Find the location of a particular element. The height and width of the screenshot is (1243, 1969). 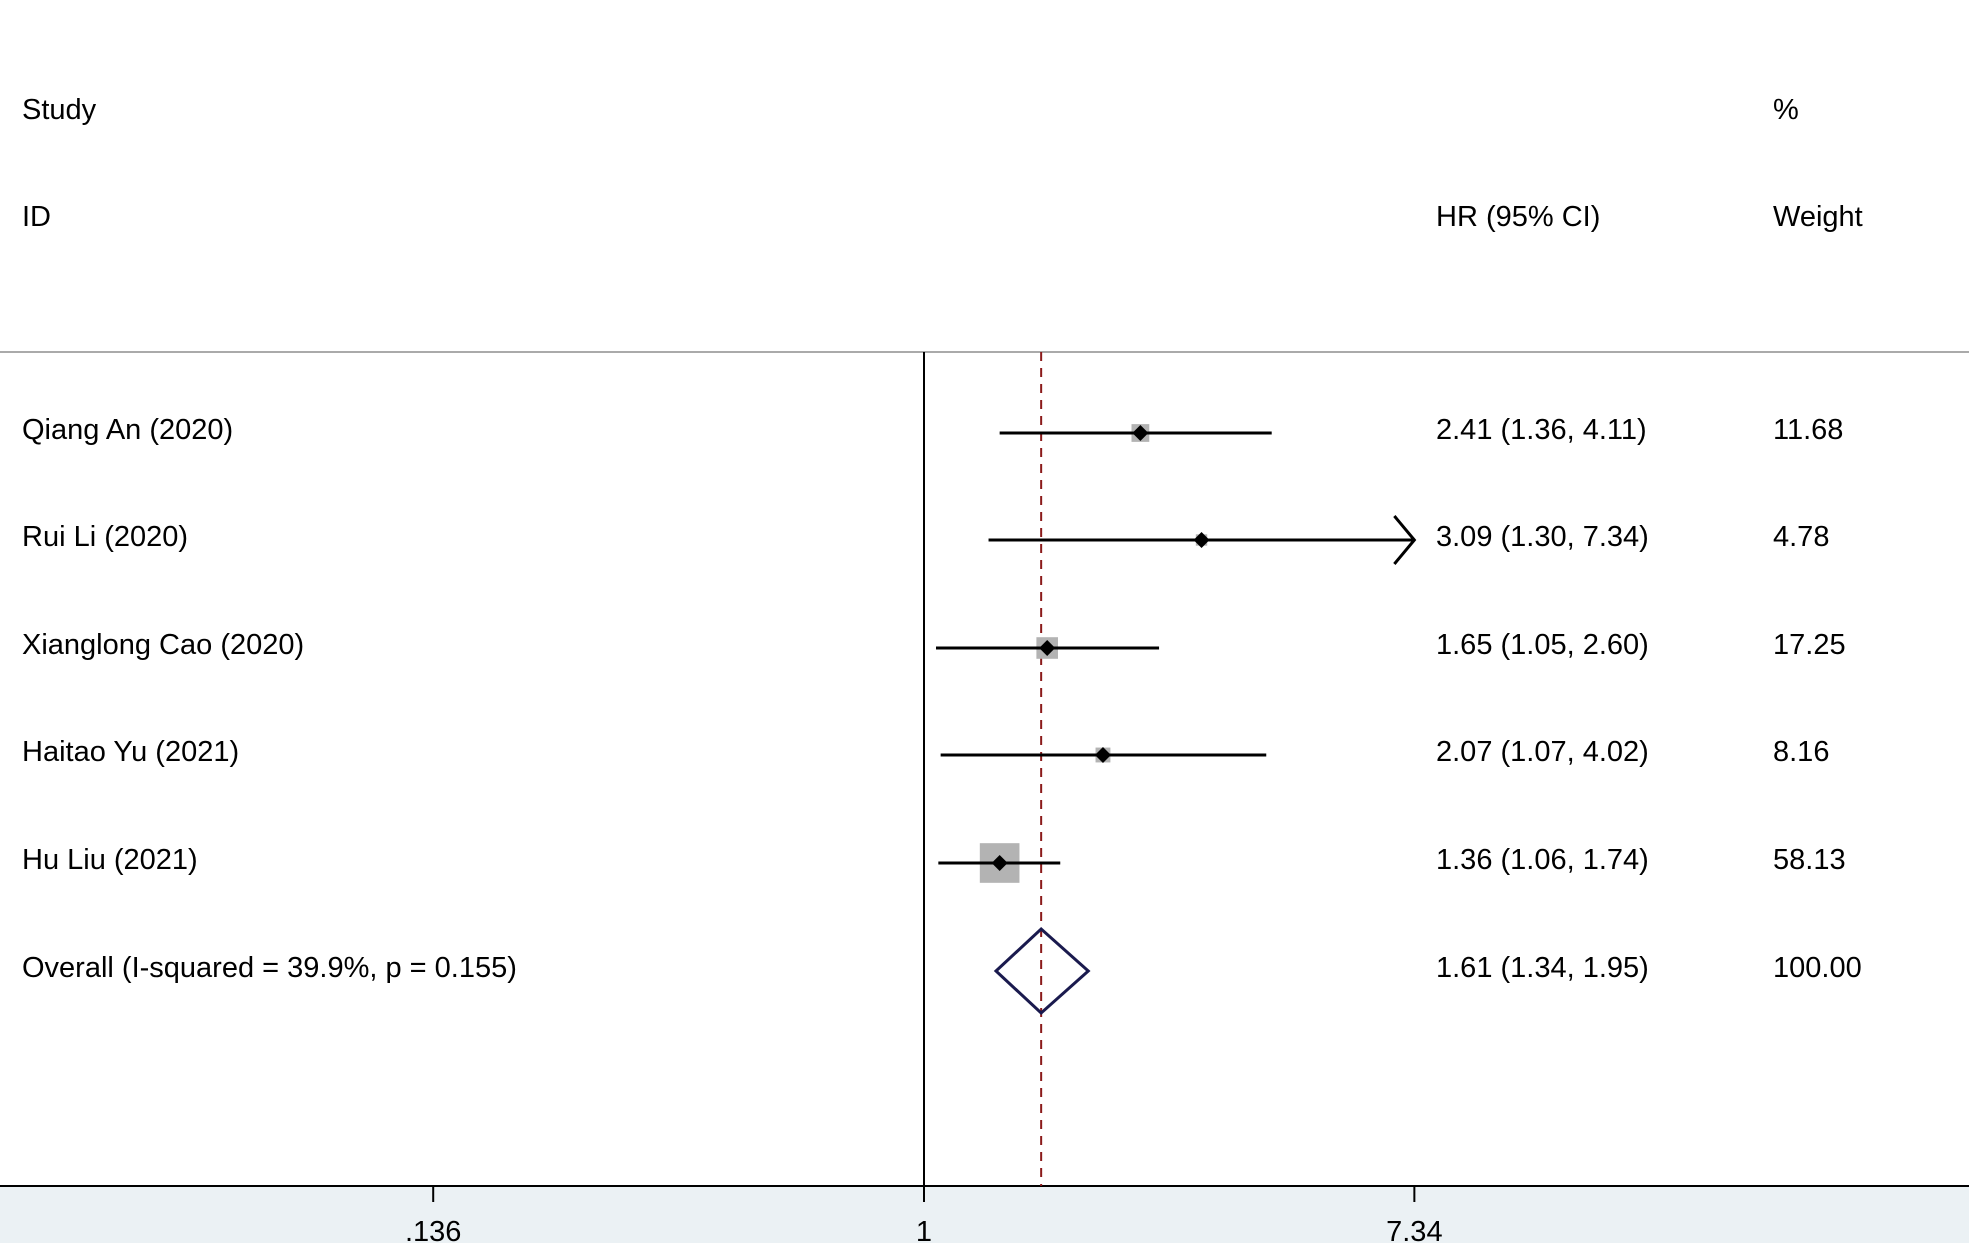

header-study: Study is located at coordinates (59, 110).